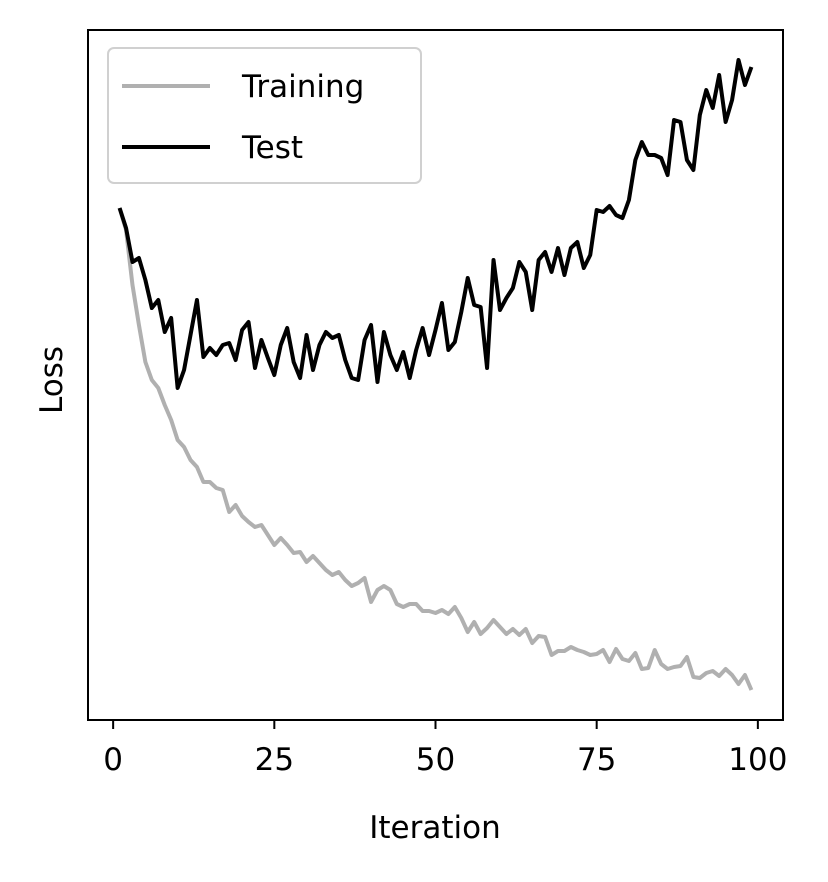 The width and height of the screenshot is (828, 882). Describe the element at coordinates (596, 760) in the screenshot. I see `x-tick-label: 75` at that location.